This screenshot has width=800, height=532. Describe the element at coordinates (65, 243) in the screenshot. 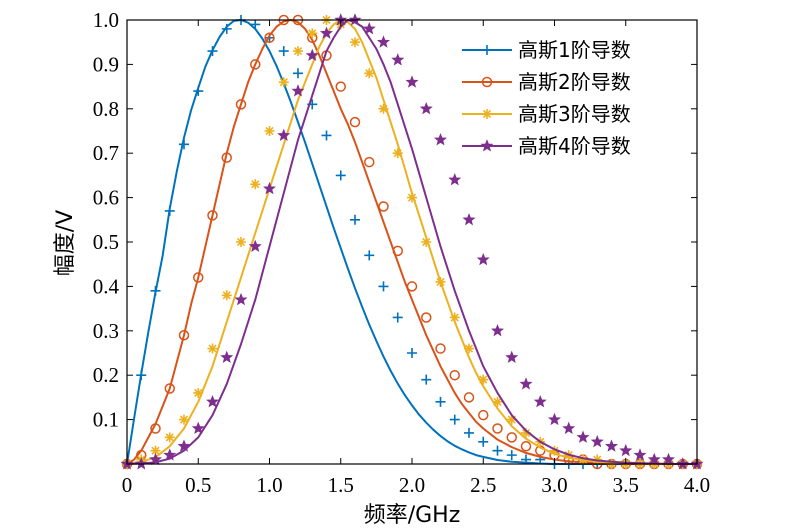

I see `y-axis-label: 幅度/V` at that location.